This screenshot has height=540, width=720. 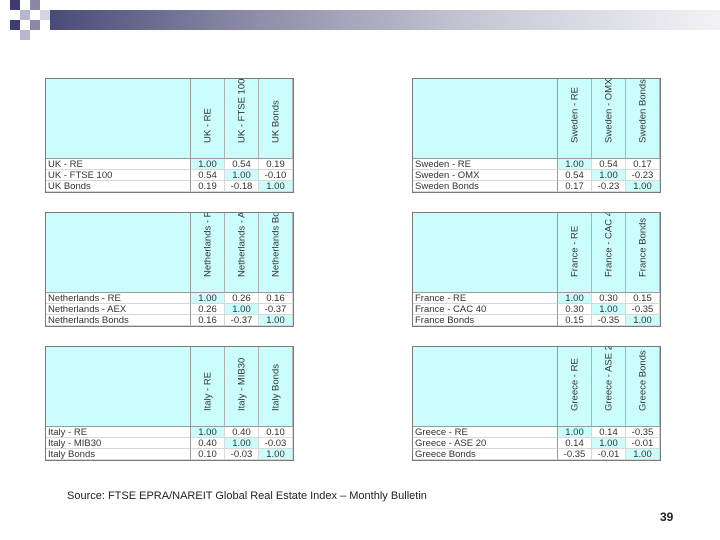 What do you see at coordinates (385, 20) in the screenshot?
I see `gradient-strip` at bounding box center [385, 20].